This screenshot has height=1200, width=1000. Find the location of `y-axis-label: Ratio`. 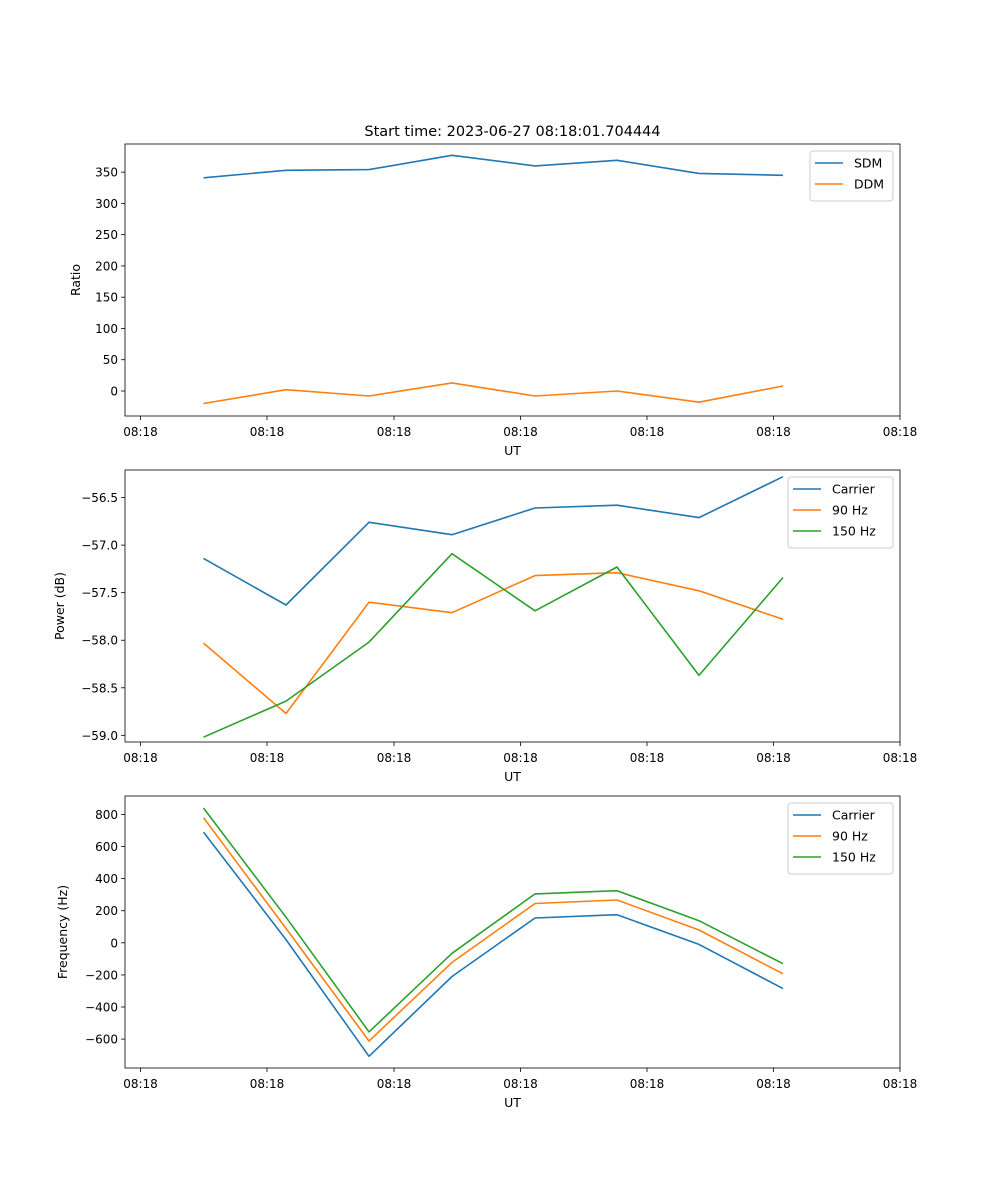

y-axis-label: Ratio is located at coordinates (75, 280).